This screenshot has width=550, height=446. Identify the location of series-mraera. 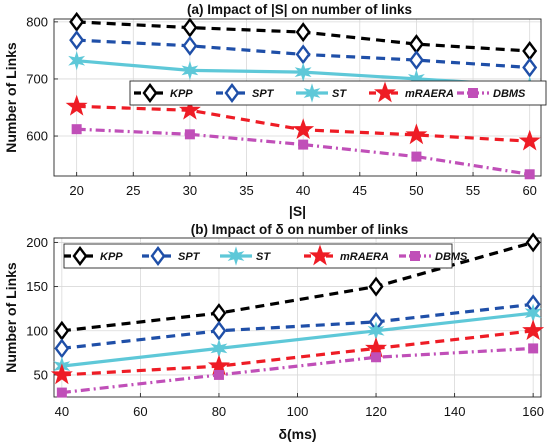
(303, 122).